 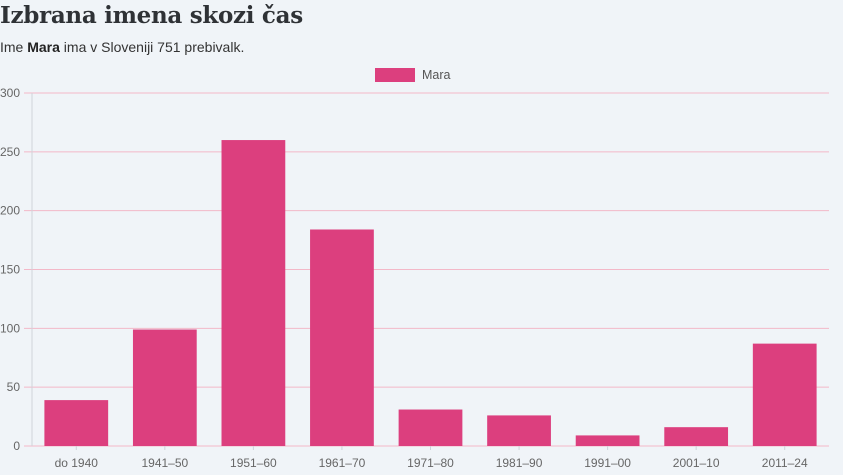 What do you see at coordinates (10, 93) in the screenshot?
I see `y-tick-label: 300` at bounding box center [10, 93].